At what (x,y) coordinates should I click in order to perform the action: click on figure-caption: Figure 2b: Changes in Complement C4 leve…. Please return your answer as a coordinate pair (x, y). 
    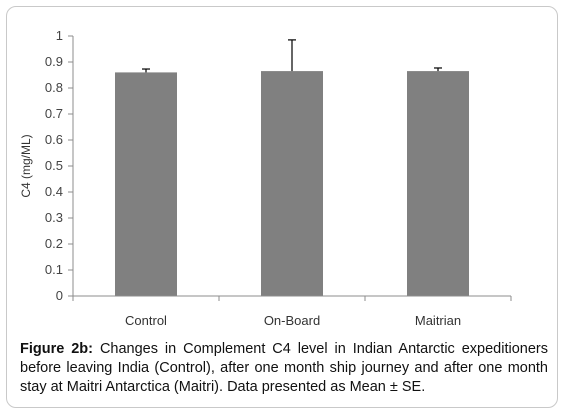
    Looking at the image, I should click on (284, 368).